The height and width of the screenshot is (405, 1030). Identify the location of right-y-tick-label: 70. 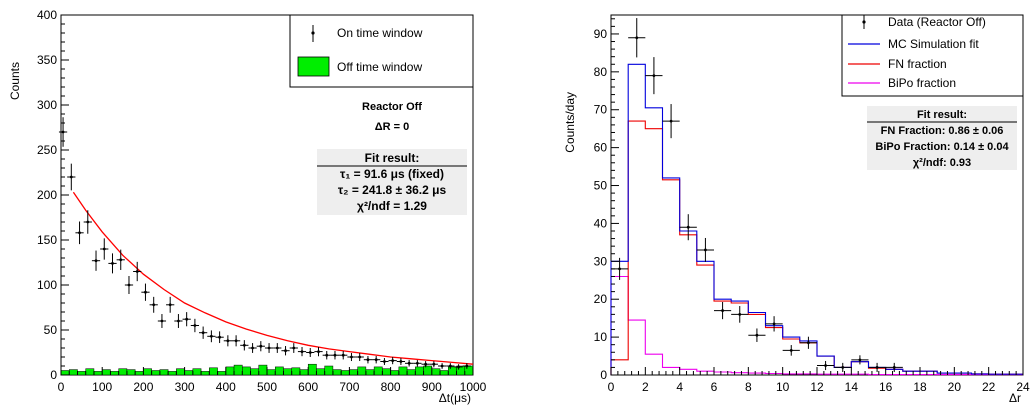
(601, 110).